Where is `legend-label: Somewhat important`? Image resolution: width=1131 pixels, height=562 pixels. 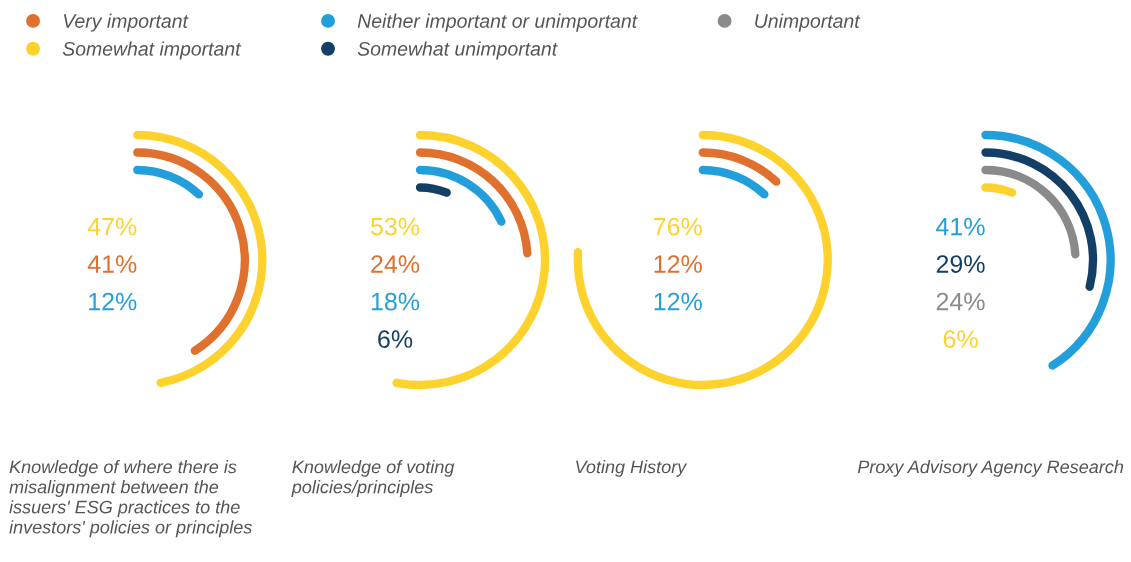
legend-label: Somewhat important is located at coordinates (152, 50).